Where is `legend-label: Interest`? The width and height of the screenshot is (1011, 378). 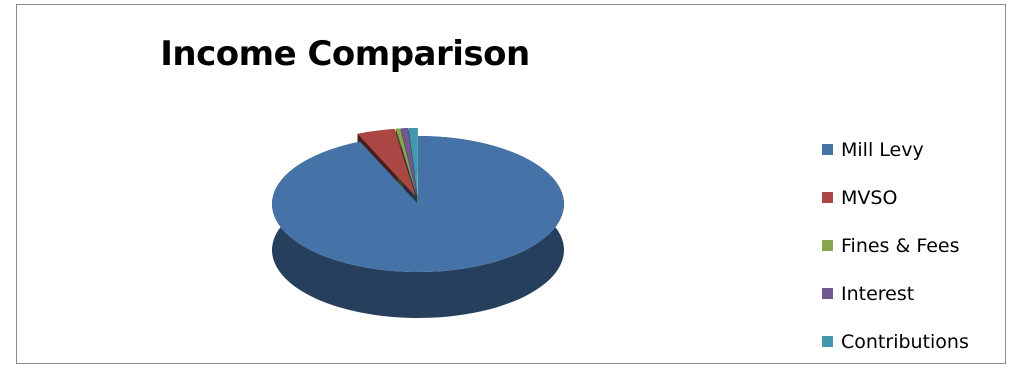 legend-label: Interest is located at coordinates (878, 293).